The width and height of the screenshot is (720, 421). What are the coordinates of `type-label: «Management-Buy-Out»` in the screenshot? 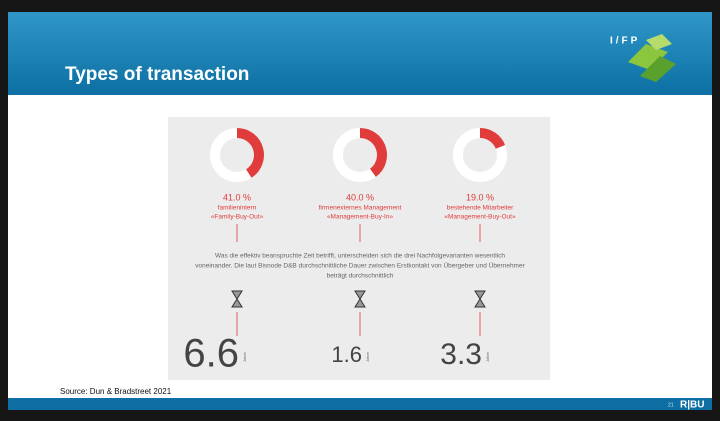 It's located at (480, 217).